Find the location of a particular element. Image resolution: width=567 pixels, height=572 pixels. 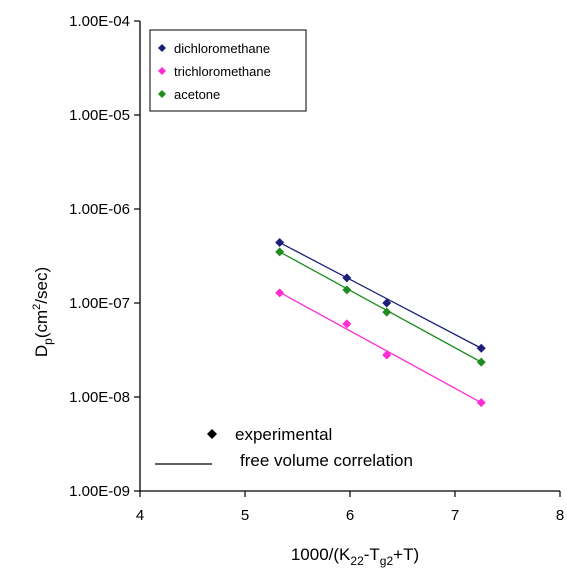

y-tick-label: 1.00E-06 is located at coordinates (99, 209).